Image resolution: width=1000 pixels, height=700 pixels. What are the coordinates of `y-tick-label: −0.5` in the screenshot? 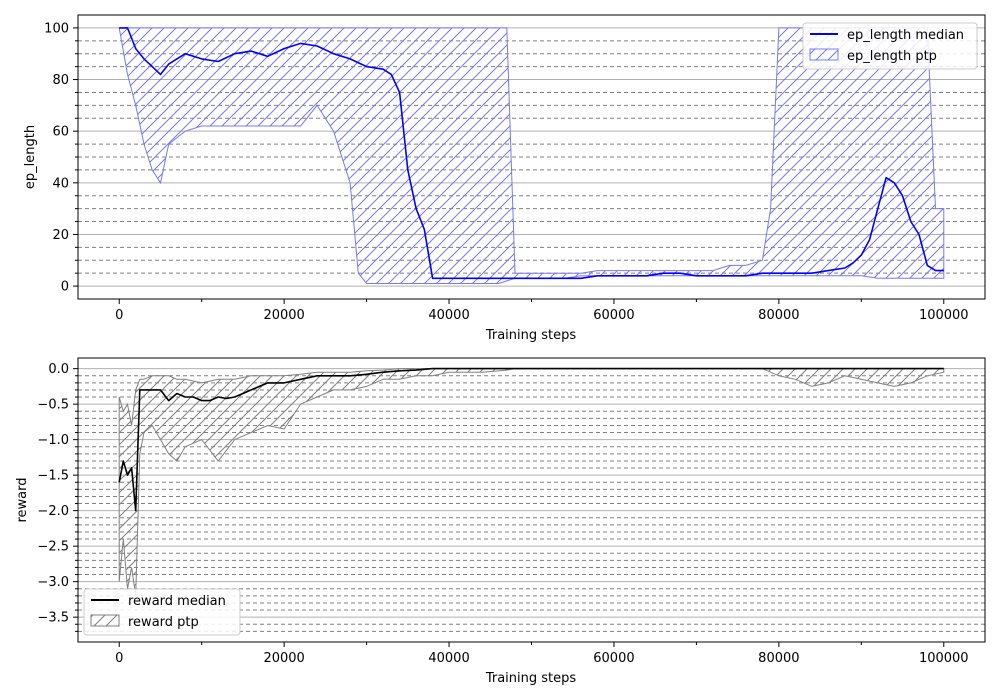 It's located at (53, 405).